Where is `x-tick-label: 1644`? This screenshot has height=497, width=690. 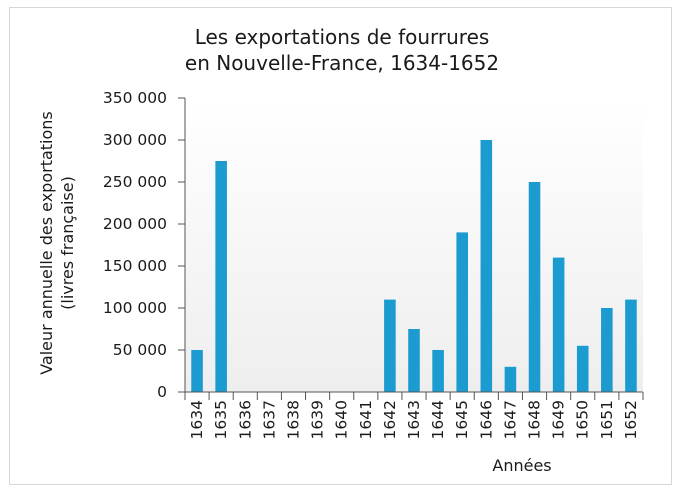
x-tick-label: 1644 is located at coordinates (438, 419).